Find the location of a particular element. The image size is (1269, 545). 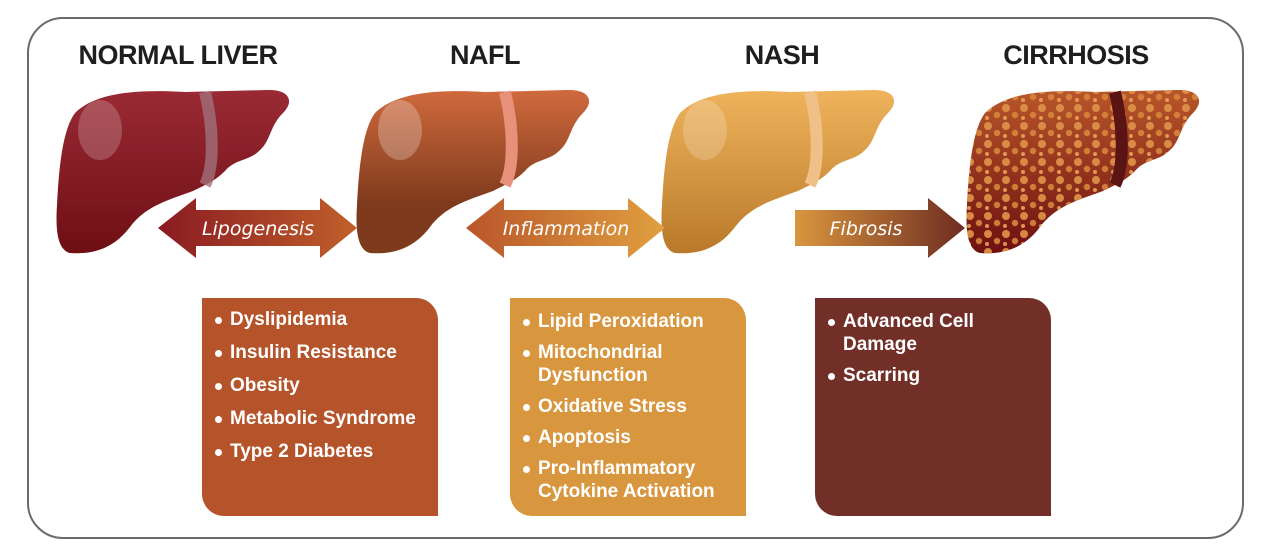

svg-text: Inflammation is located at coordinates (566, 229).